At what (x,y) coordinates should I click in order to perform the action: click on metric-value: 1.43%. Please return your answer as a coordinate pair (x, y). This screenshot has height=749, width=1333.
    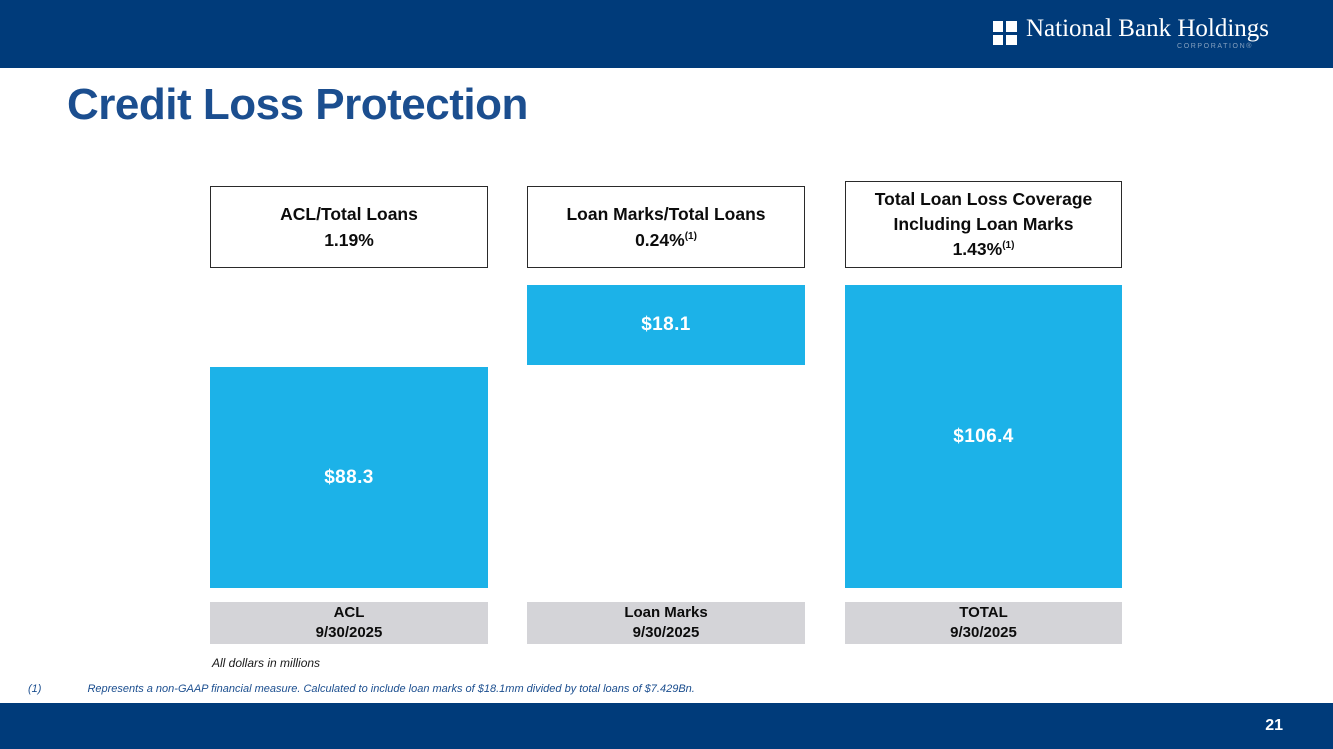
    Looking at the image, I should click on (977, 248).